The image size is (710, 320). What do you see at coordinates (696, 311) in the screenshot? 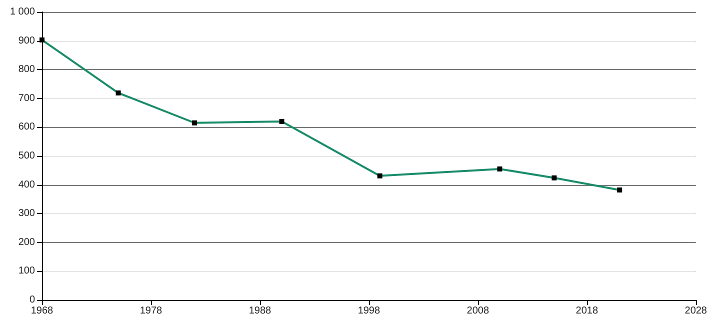
I see `x-tick-label: 2028` at bounding box center [696, 311].